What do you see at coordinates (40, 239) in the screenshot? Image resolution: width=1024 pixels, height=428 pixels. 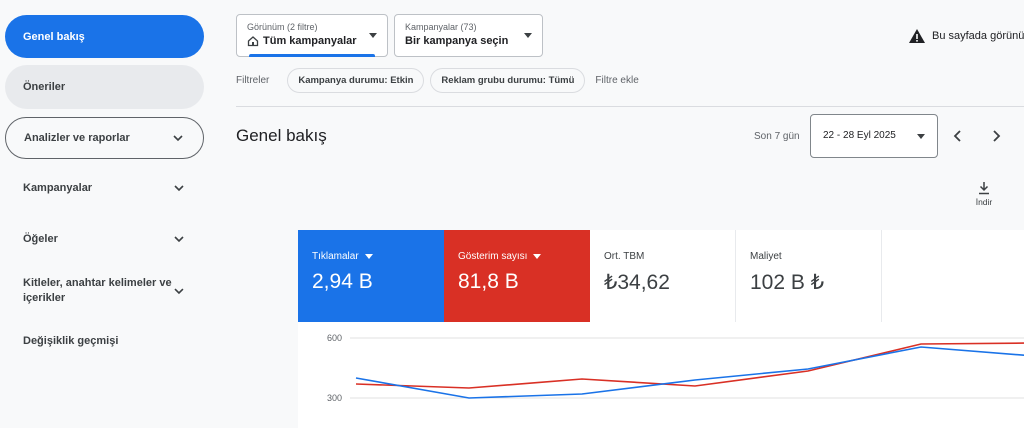 I see `sidebar-item-label: Öğeler` at bounding box center [40, 239].